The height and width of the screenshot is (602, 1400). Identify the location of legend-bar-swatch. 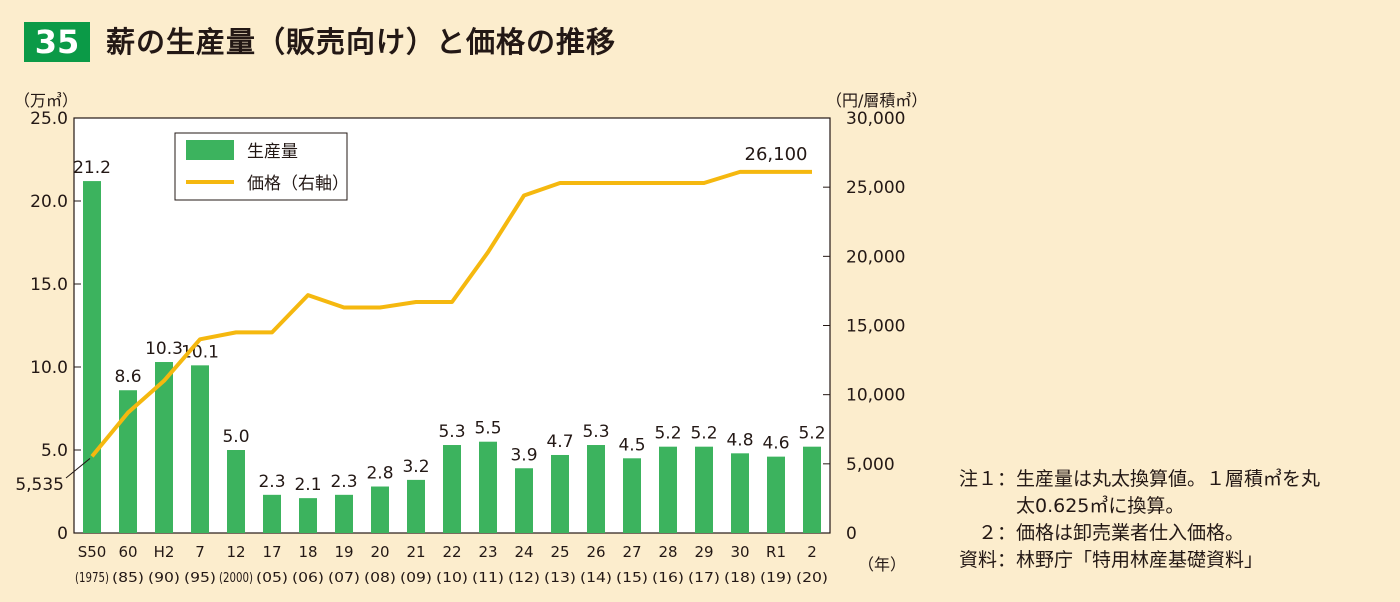
(210, 150).